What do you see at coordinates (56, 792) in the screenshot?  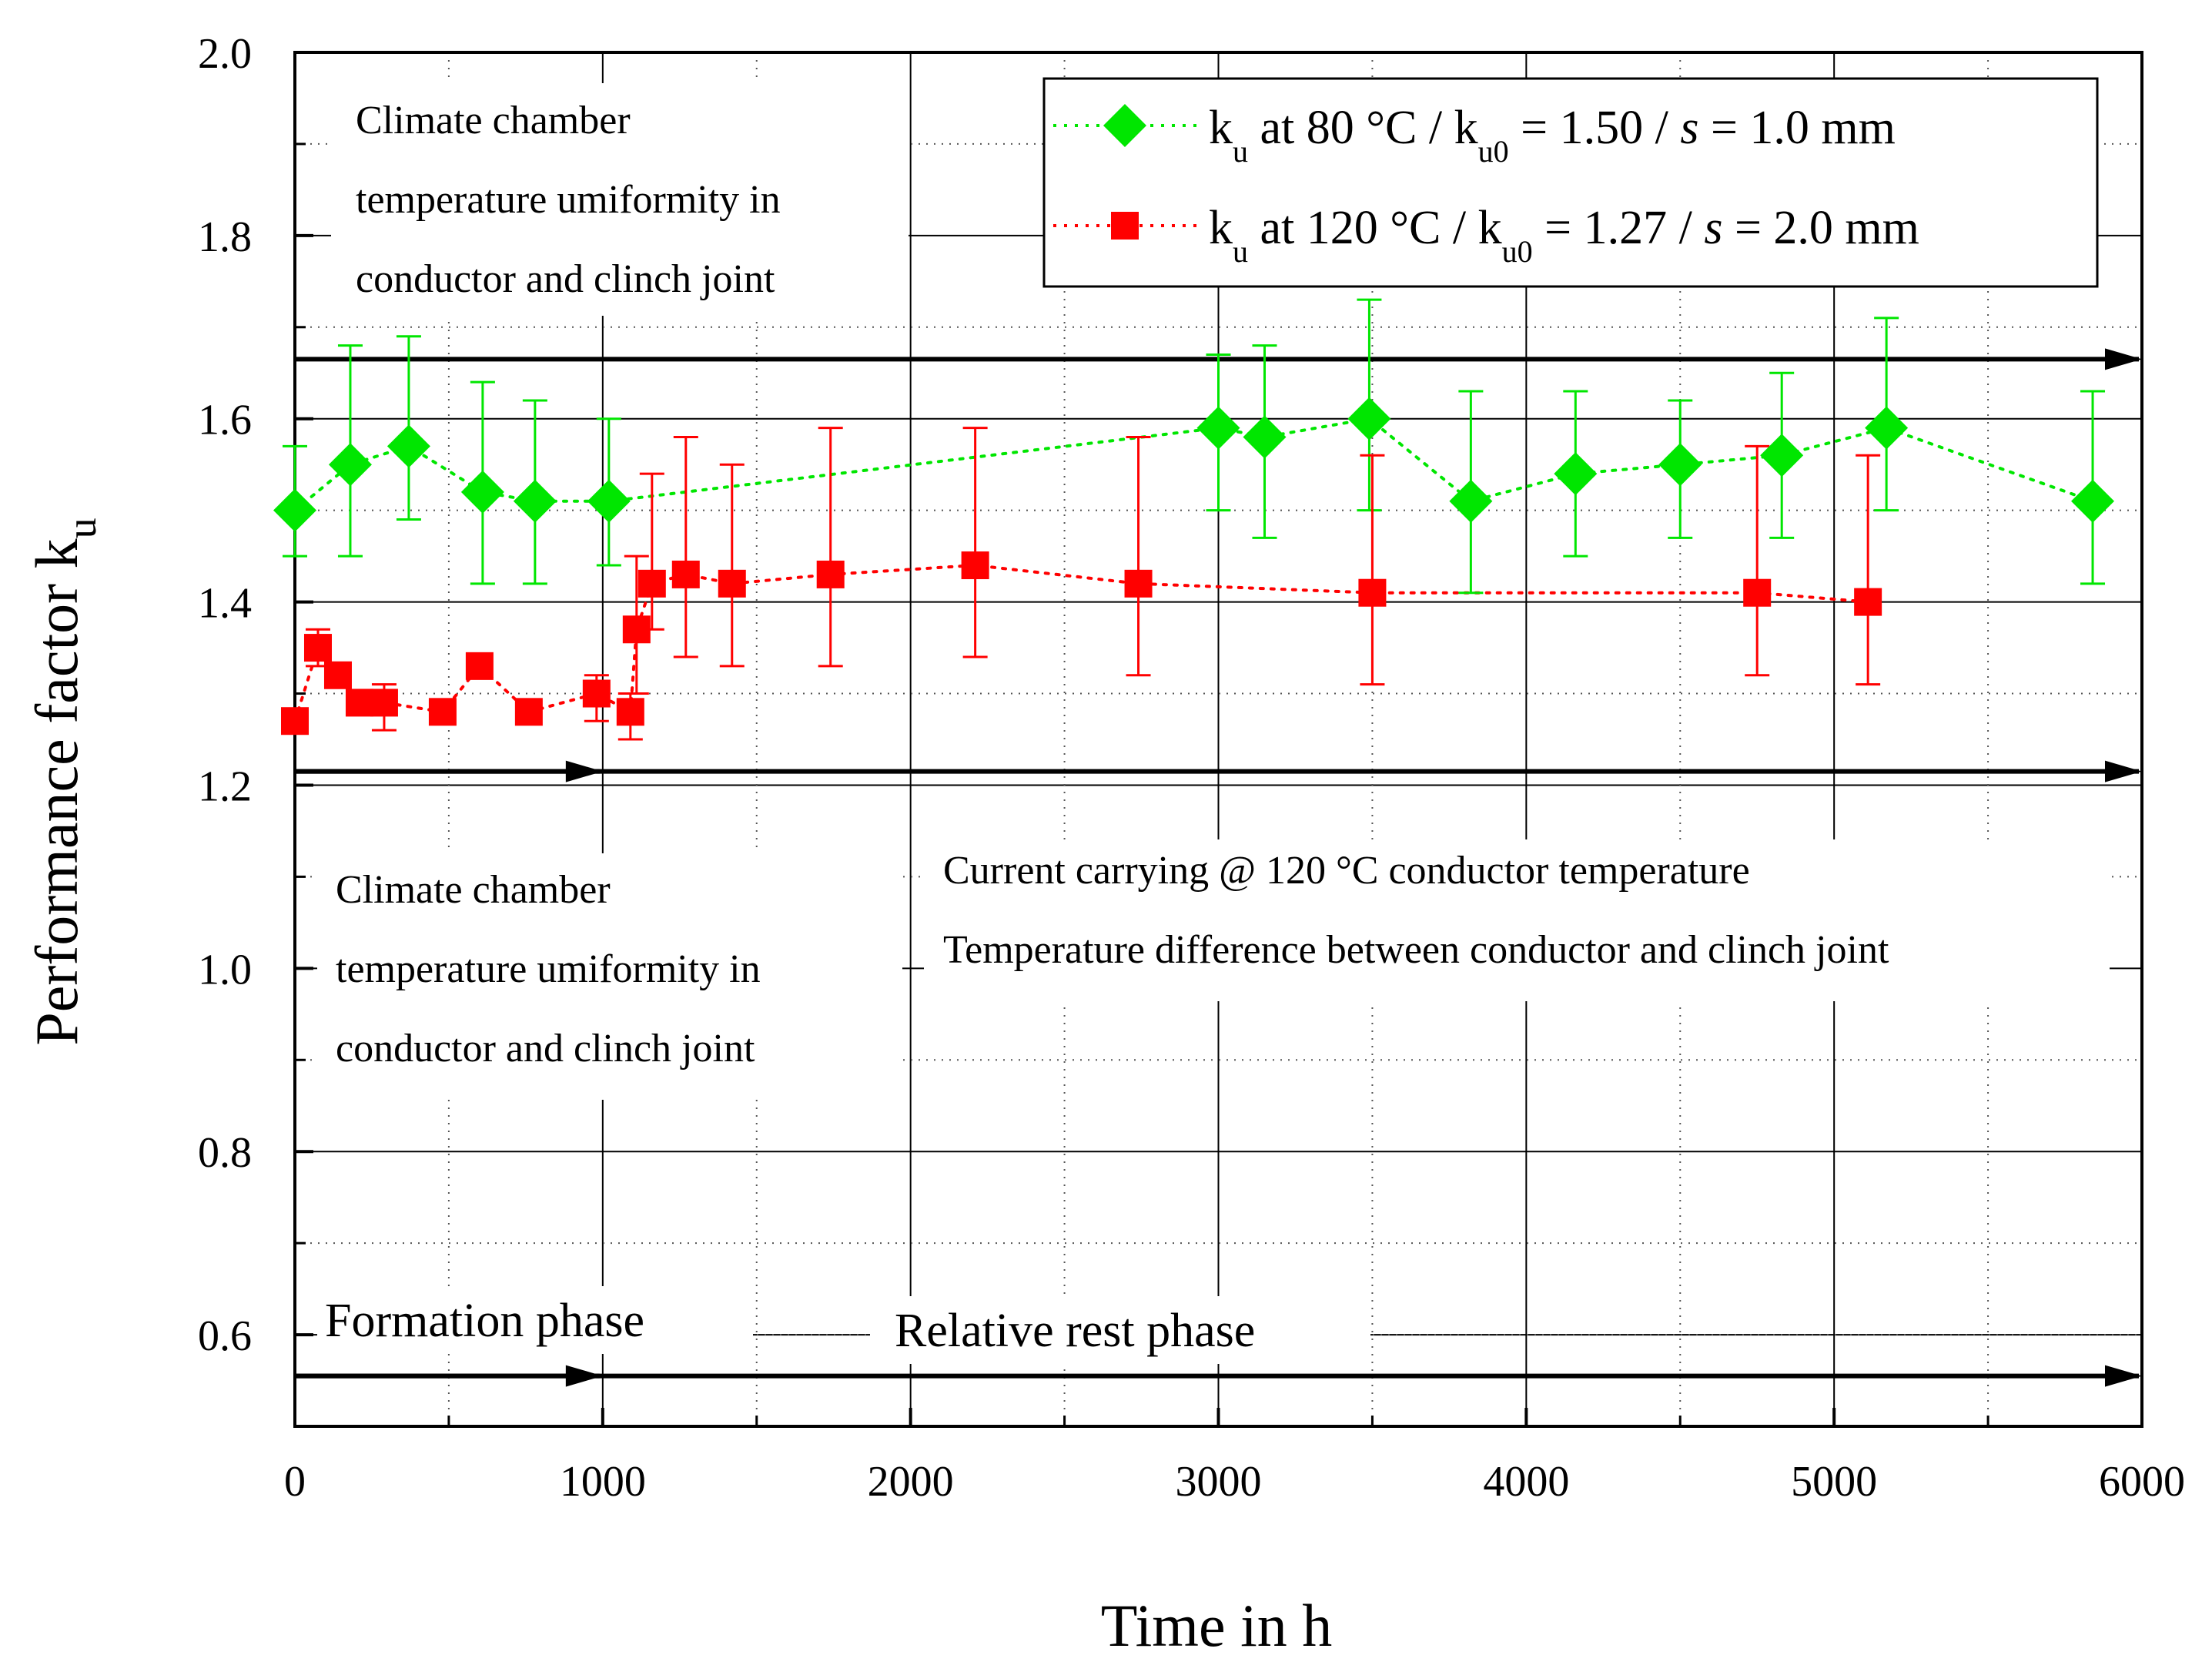 I see `y-axis-title-main: Performance factor k` at bounding box center [56, 792].